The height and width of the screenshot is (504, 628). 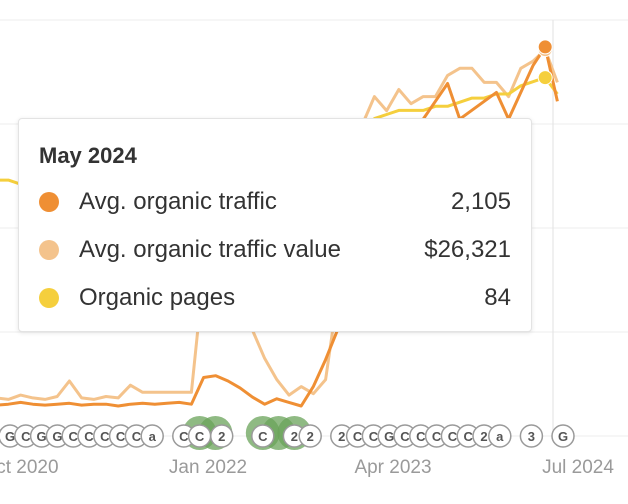 I want to click on annotation-label: 3, so click(x=531, y=436).